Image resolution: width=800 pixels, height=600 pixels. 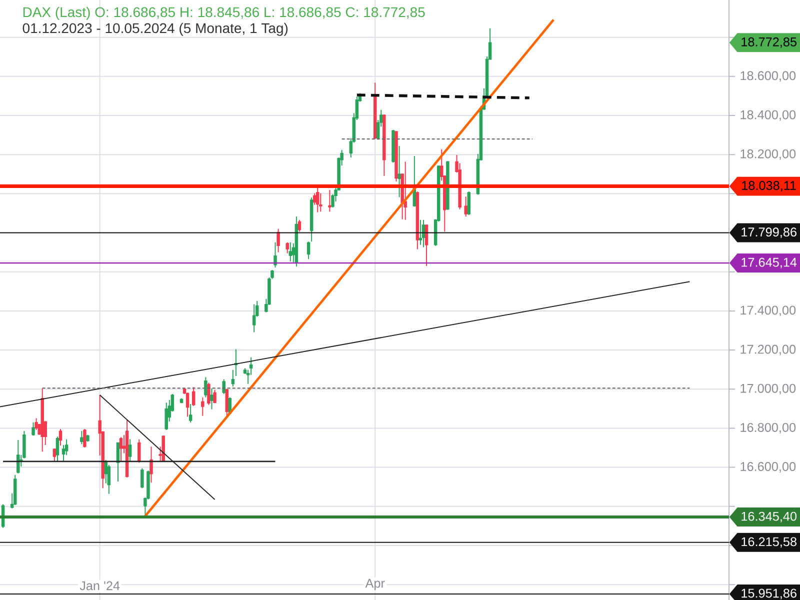 What do you see at coordinates (769, 42) in the screenshot?
I see `text: 18.772,85` at bounding box center [769, 42].